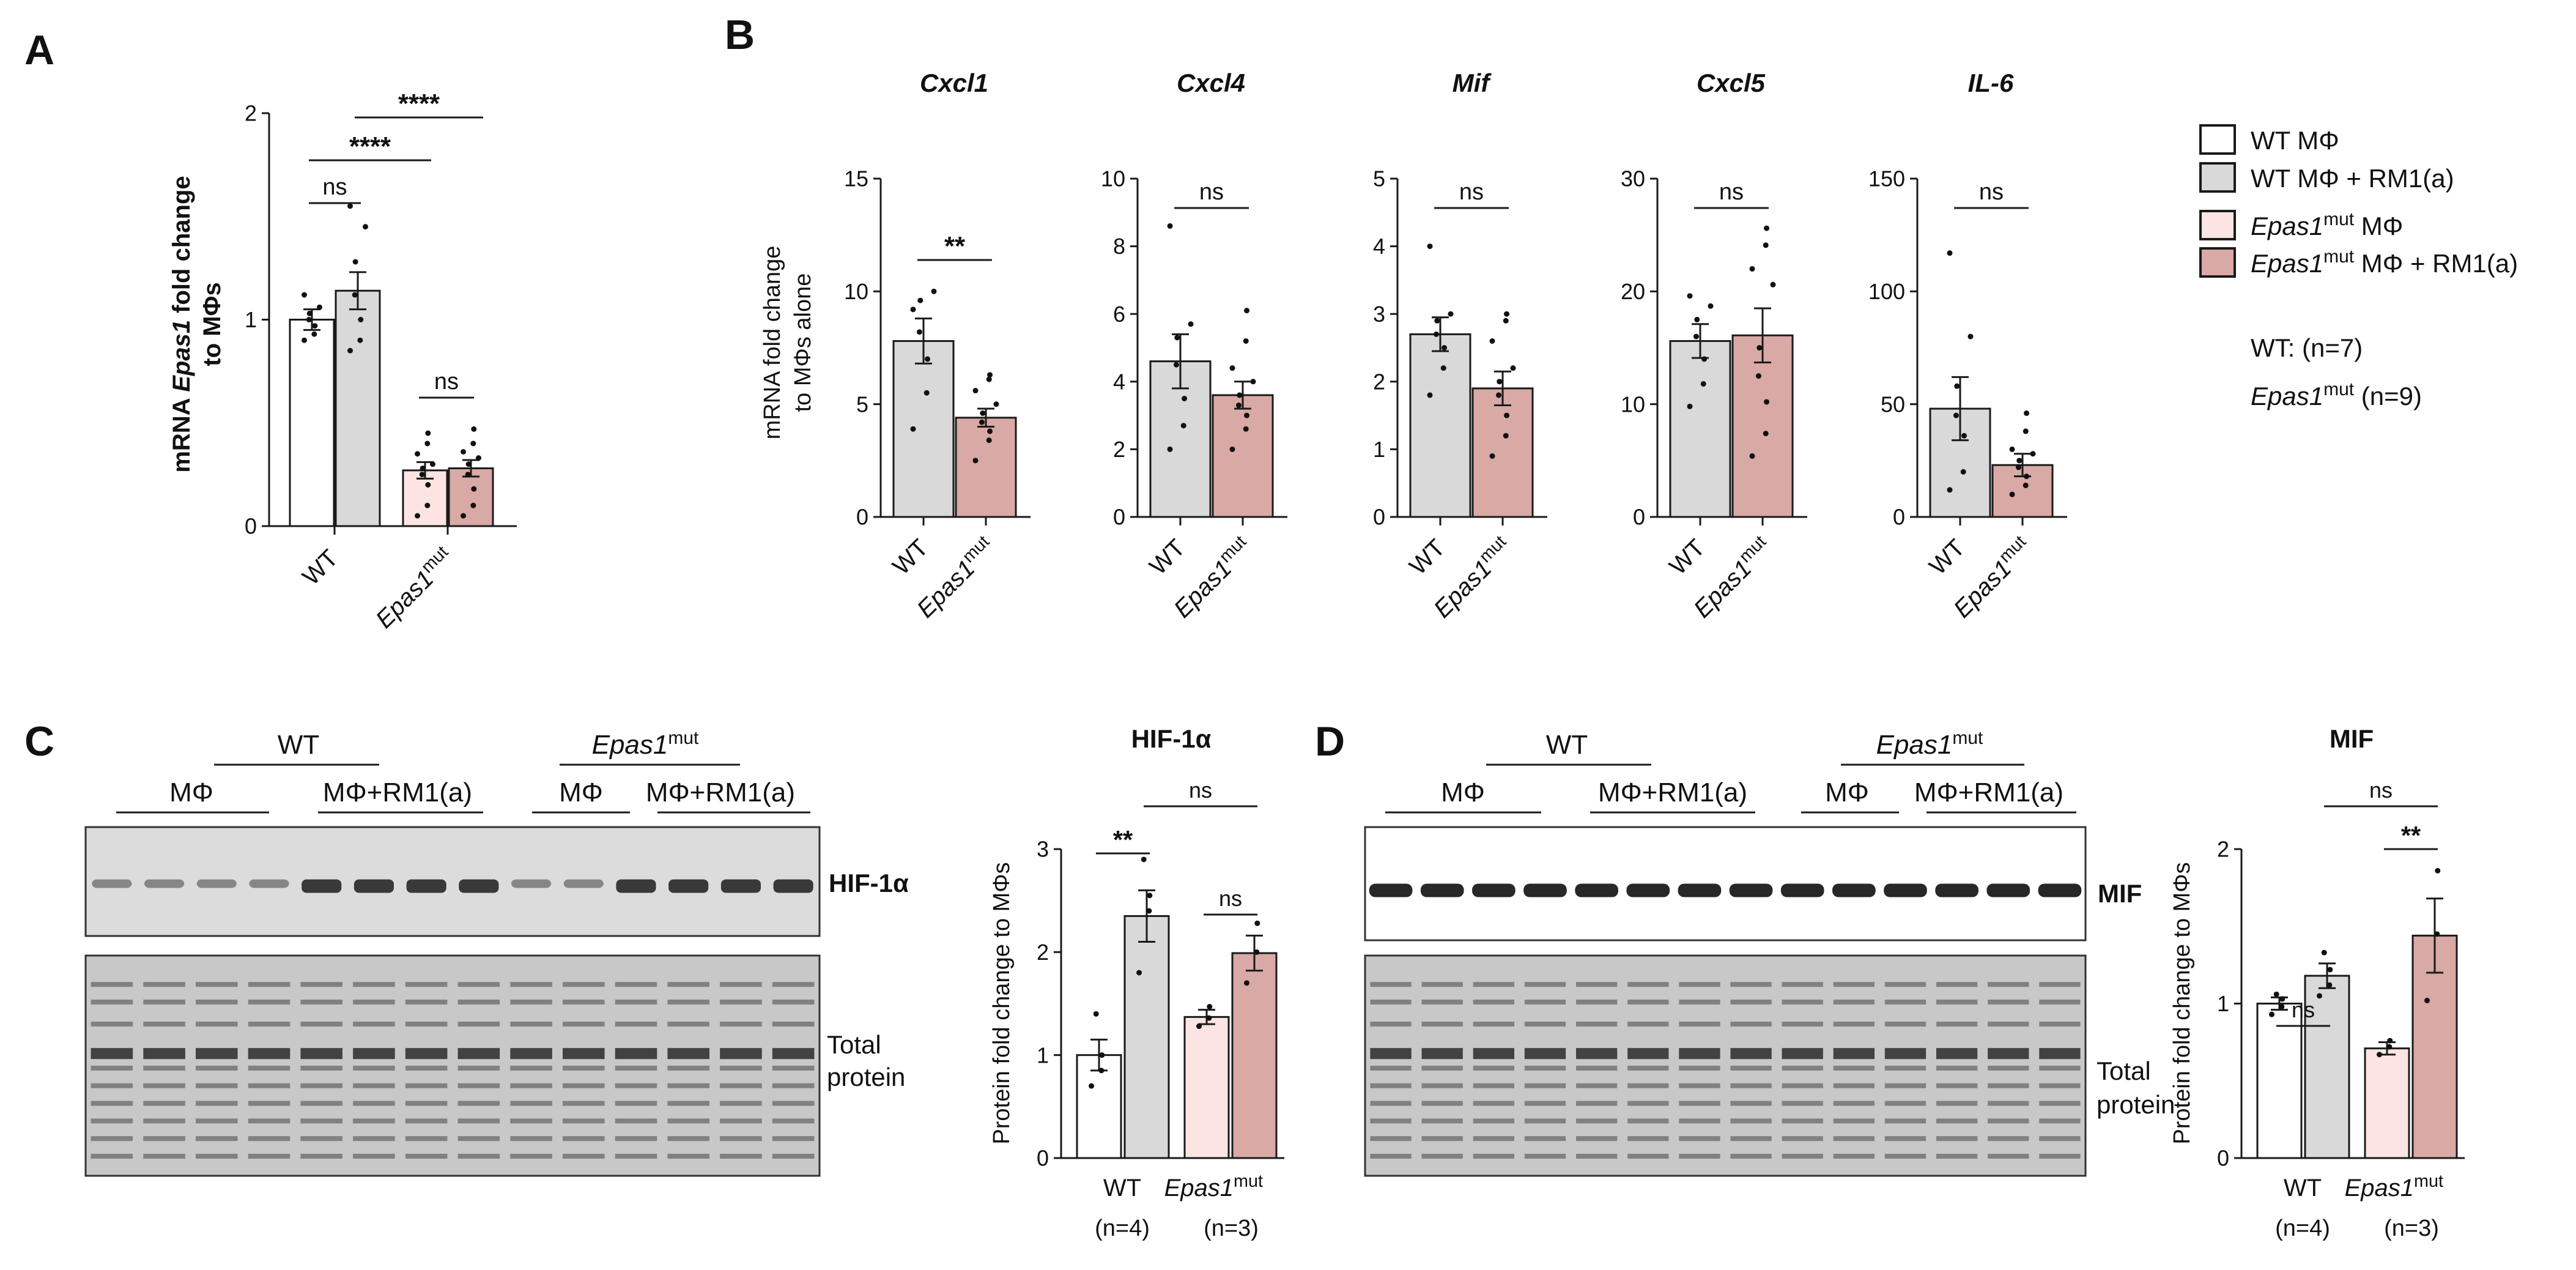  I want to click on chart-a-3-point, so click(473, 505).